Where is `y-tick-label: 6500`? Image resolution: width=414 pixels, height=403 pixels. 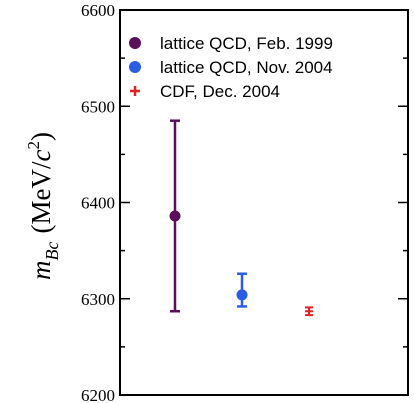 y-tick-label: 6500 is located at coordinates (98, 106).